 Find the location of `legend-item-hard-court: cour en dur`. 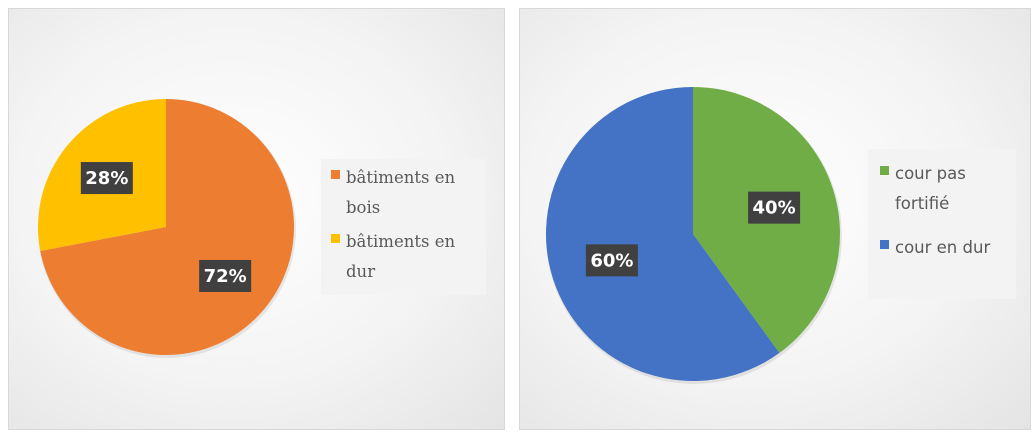

legend-item-hard-court: cour en dur is located at coordinates (935, 248).